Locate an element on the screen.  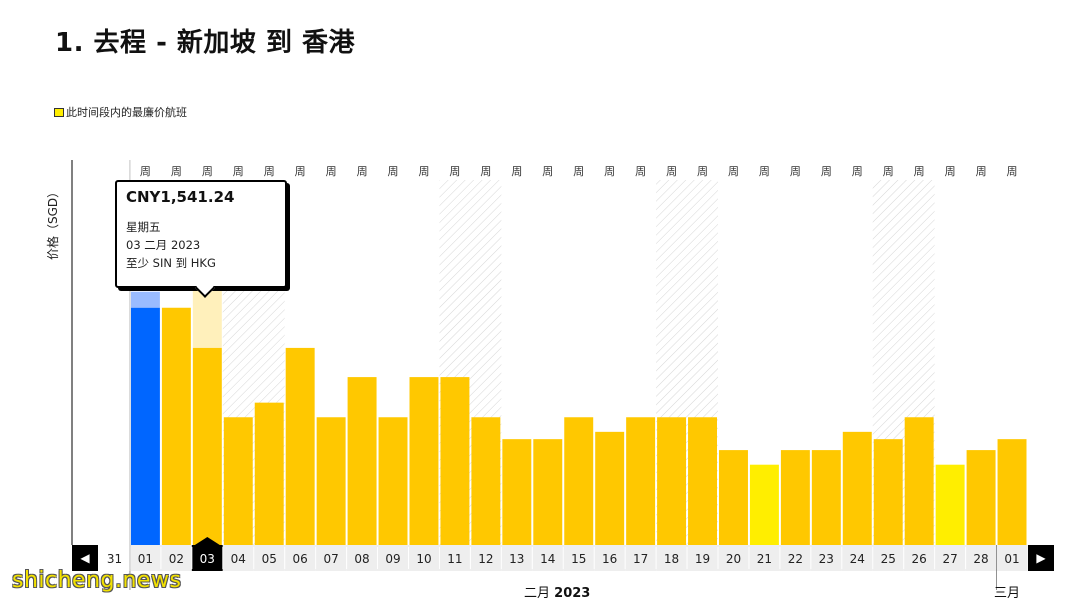
date-tick-label: 17 is located at coordinates (640, 559).